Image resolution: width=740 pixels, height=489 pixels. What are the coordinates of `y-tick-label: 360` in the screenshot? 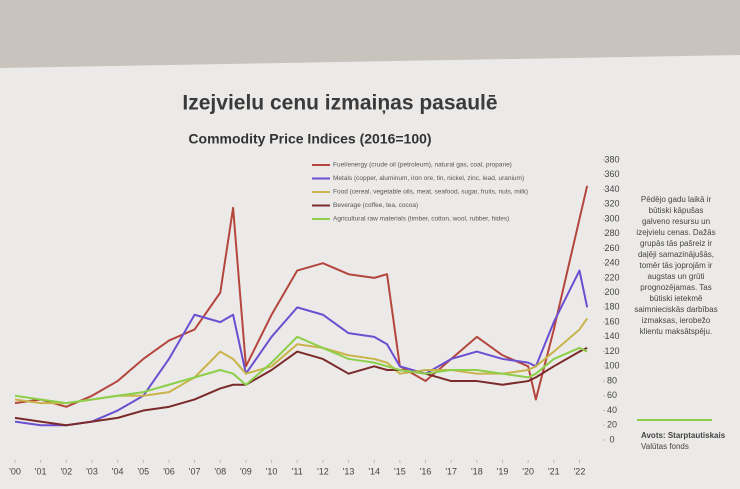 It's located at (611, 174).